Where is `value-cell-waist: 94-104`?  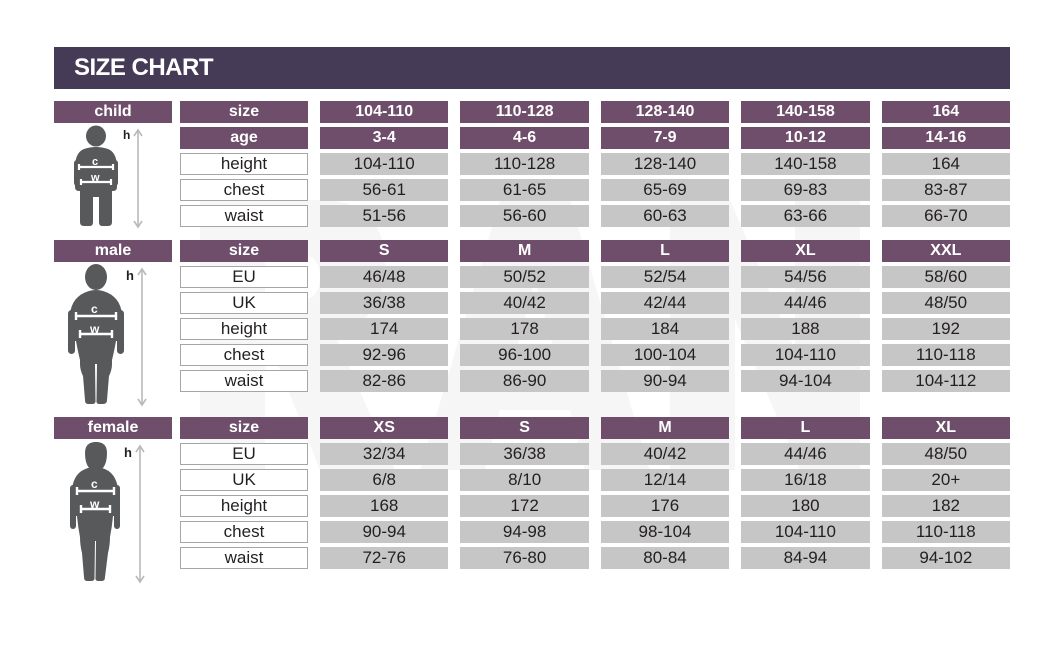 value-cell-waist: 94-104 is located at coordinates (805, 381).